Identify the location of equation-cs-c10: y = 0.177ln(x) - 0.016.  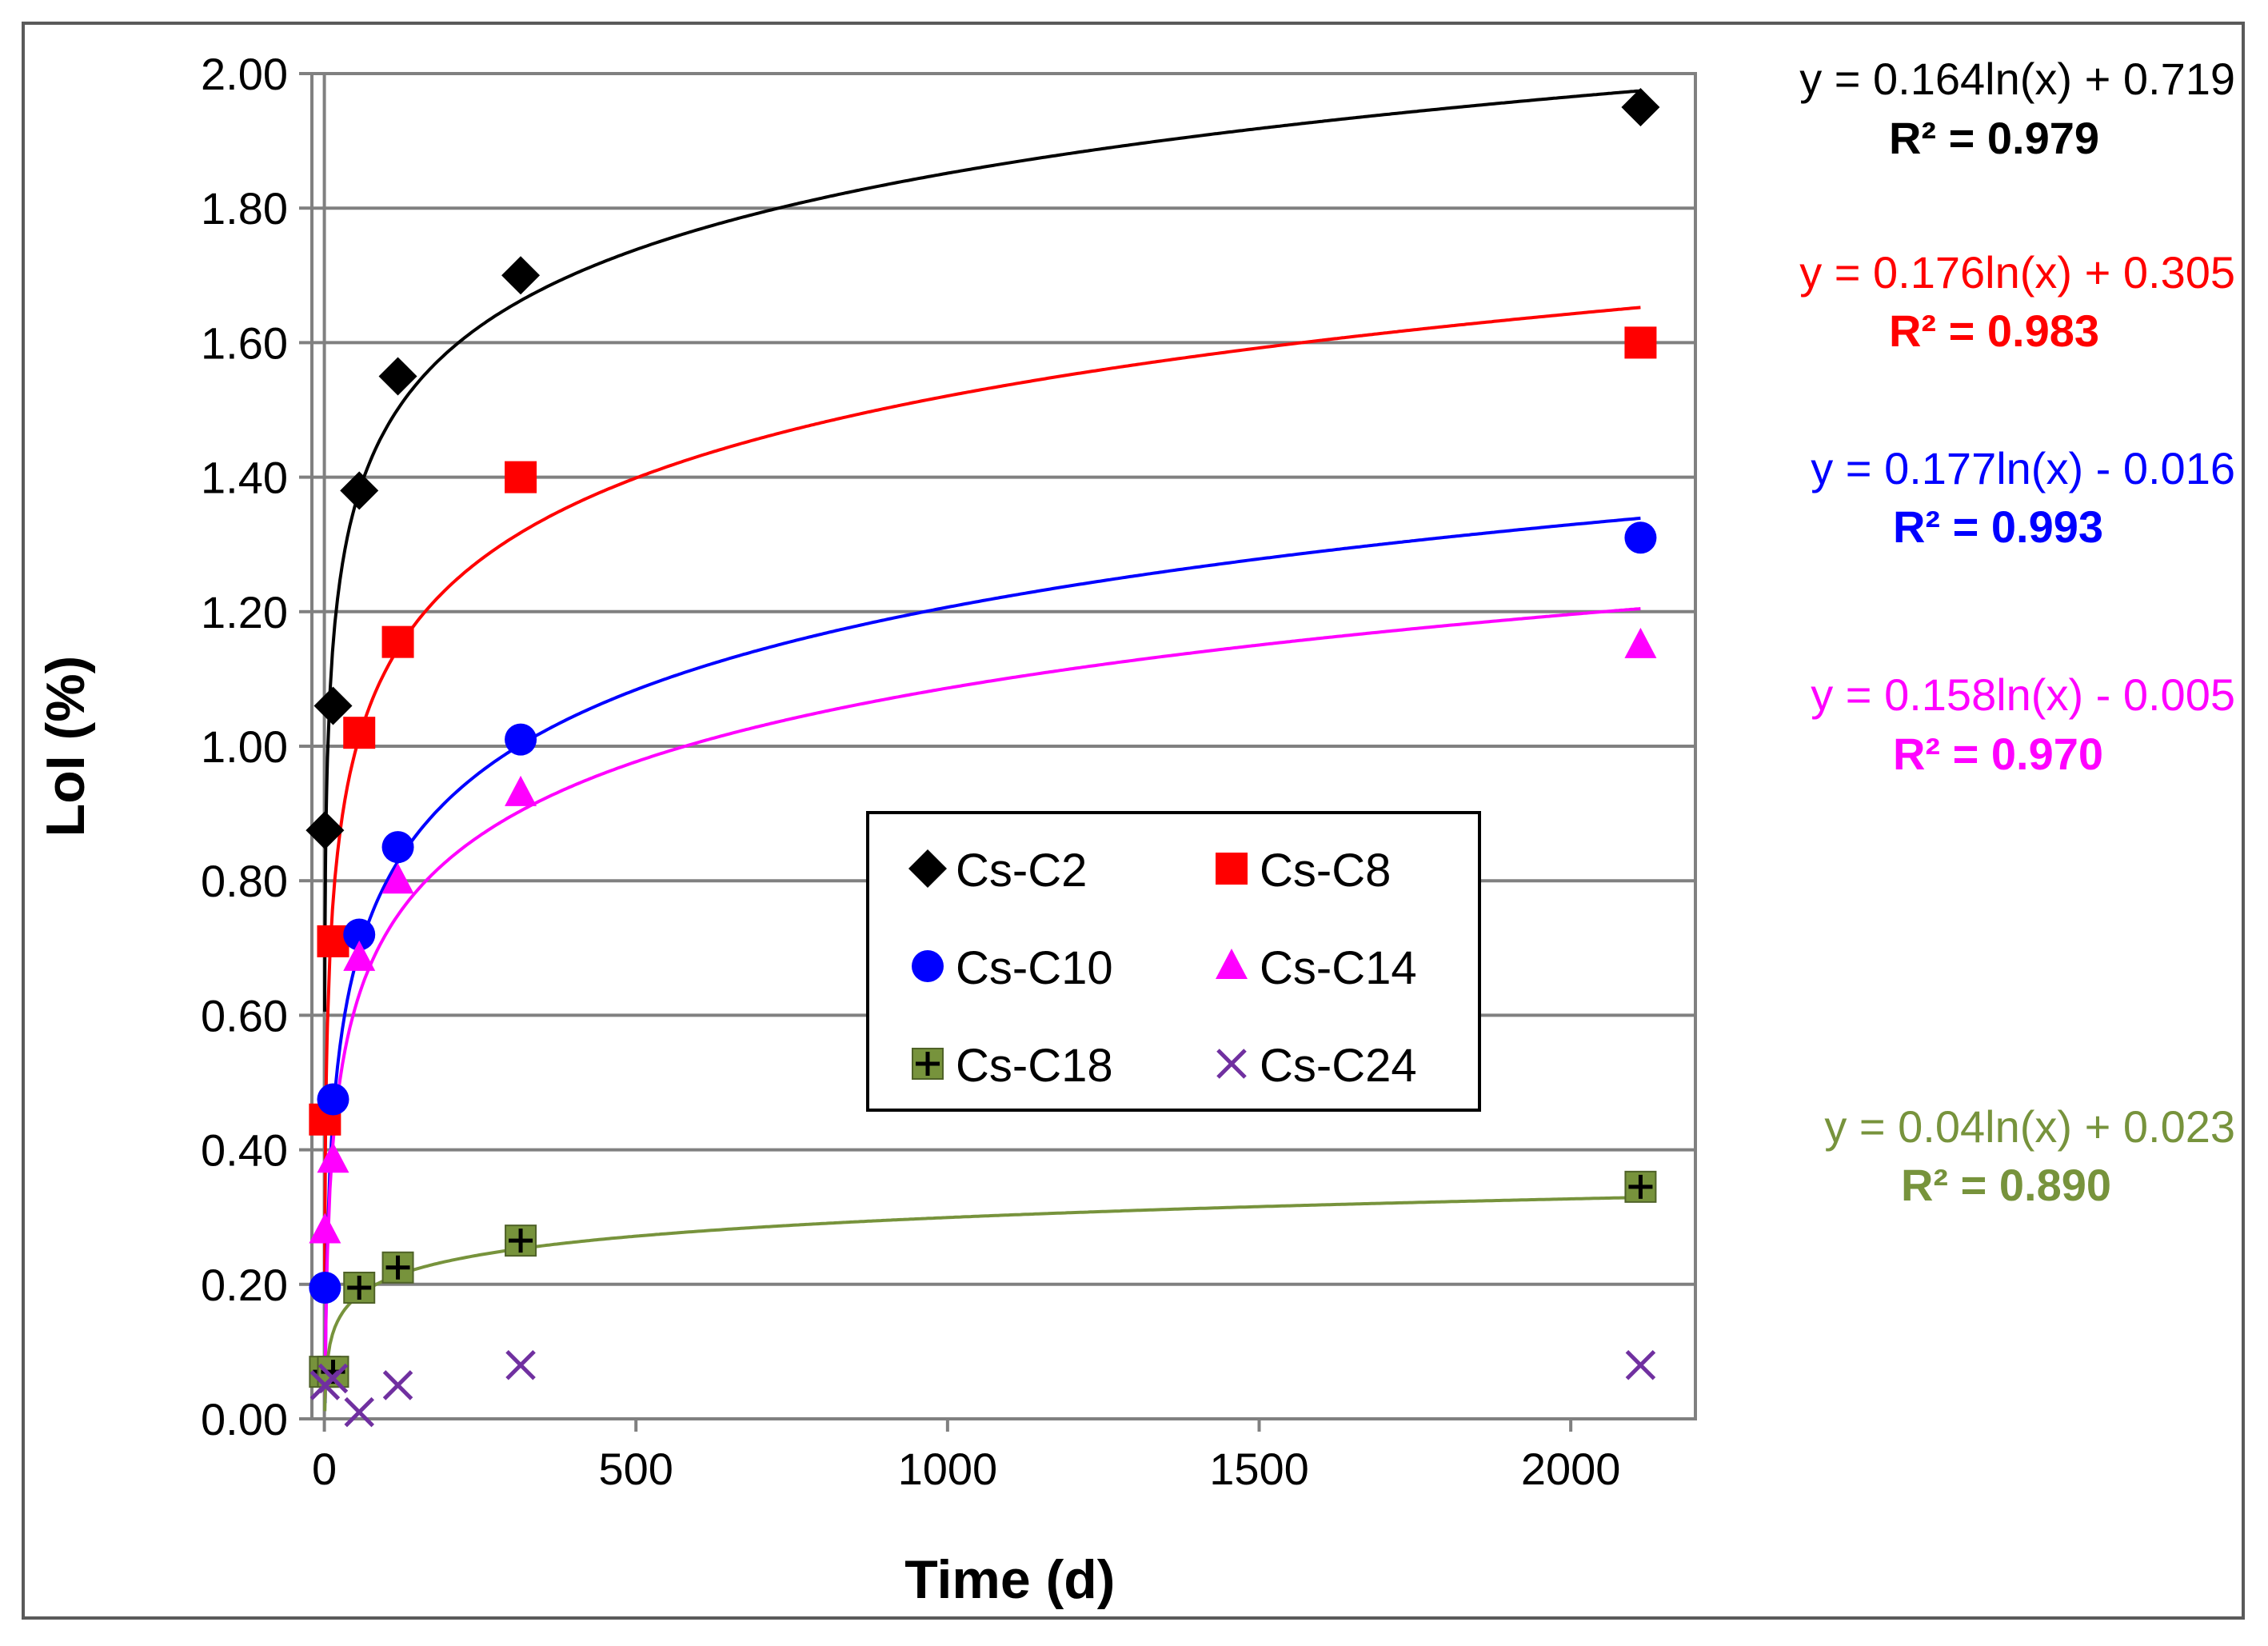
(2023, 468).